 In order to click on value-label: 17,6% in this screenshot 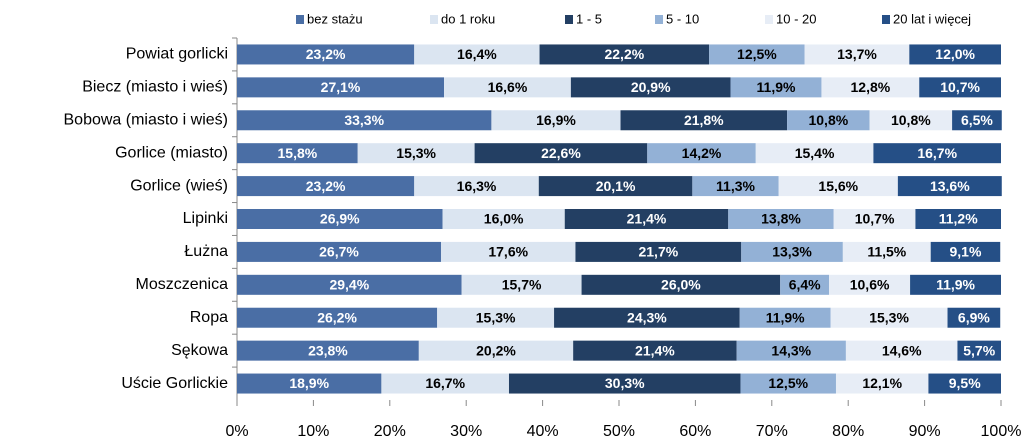, I will do `click(508, 252)`.